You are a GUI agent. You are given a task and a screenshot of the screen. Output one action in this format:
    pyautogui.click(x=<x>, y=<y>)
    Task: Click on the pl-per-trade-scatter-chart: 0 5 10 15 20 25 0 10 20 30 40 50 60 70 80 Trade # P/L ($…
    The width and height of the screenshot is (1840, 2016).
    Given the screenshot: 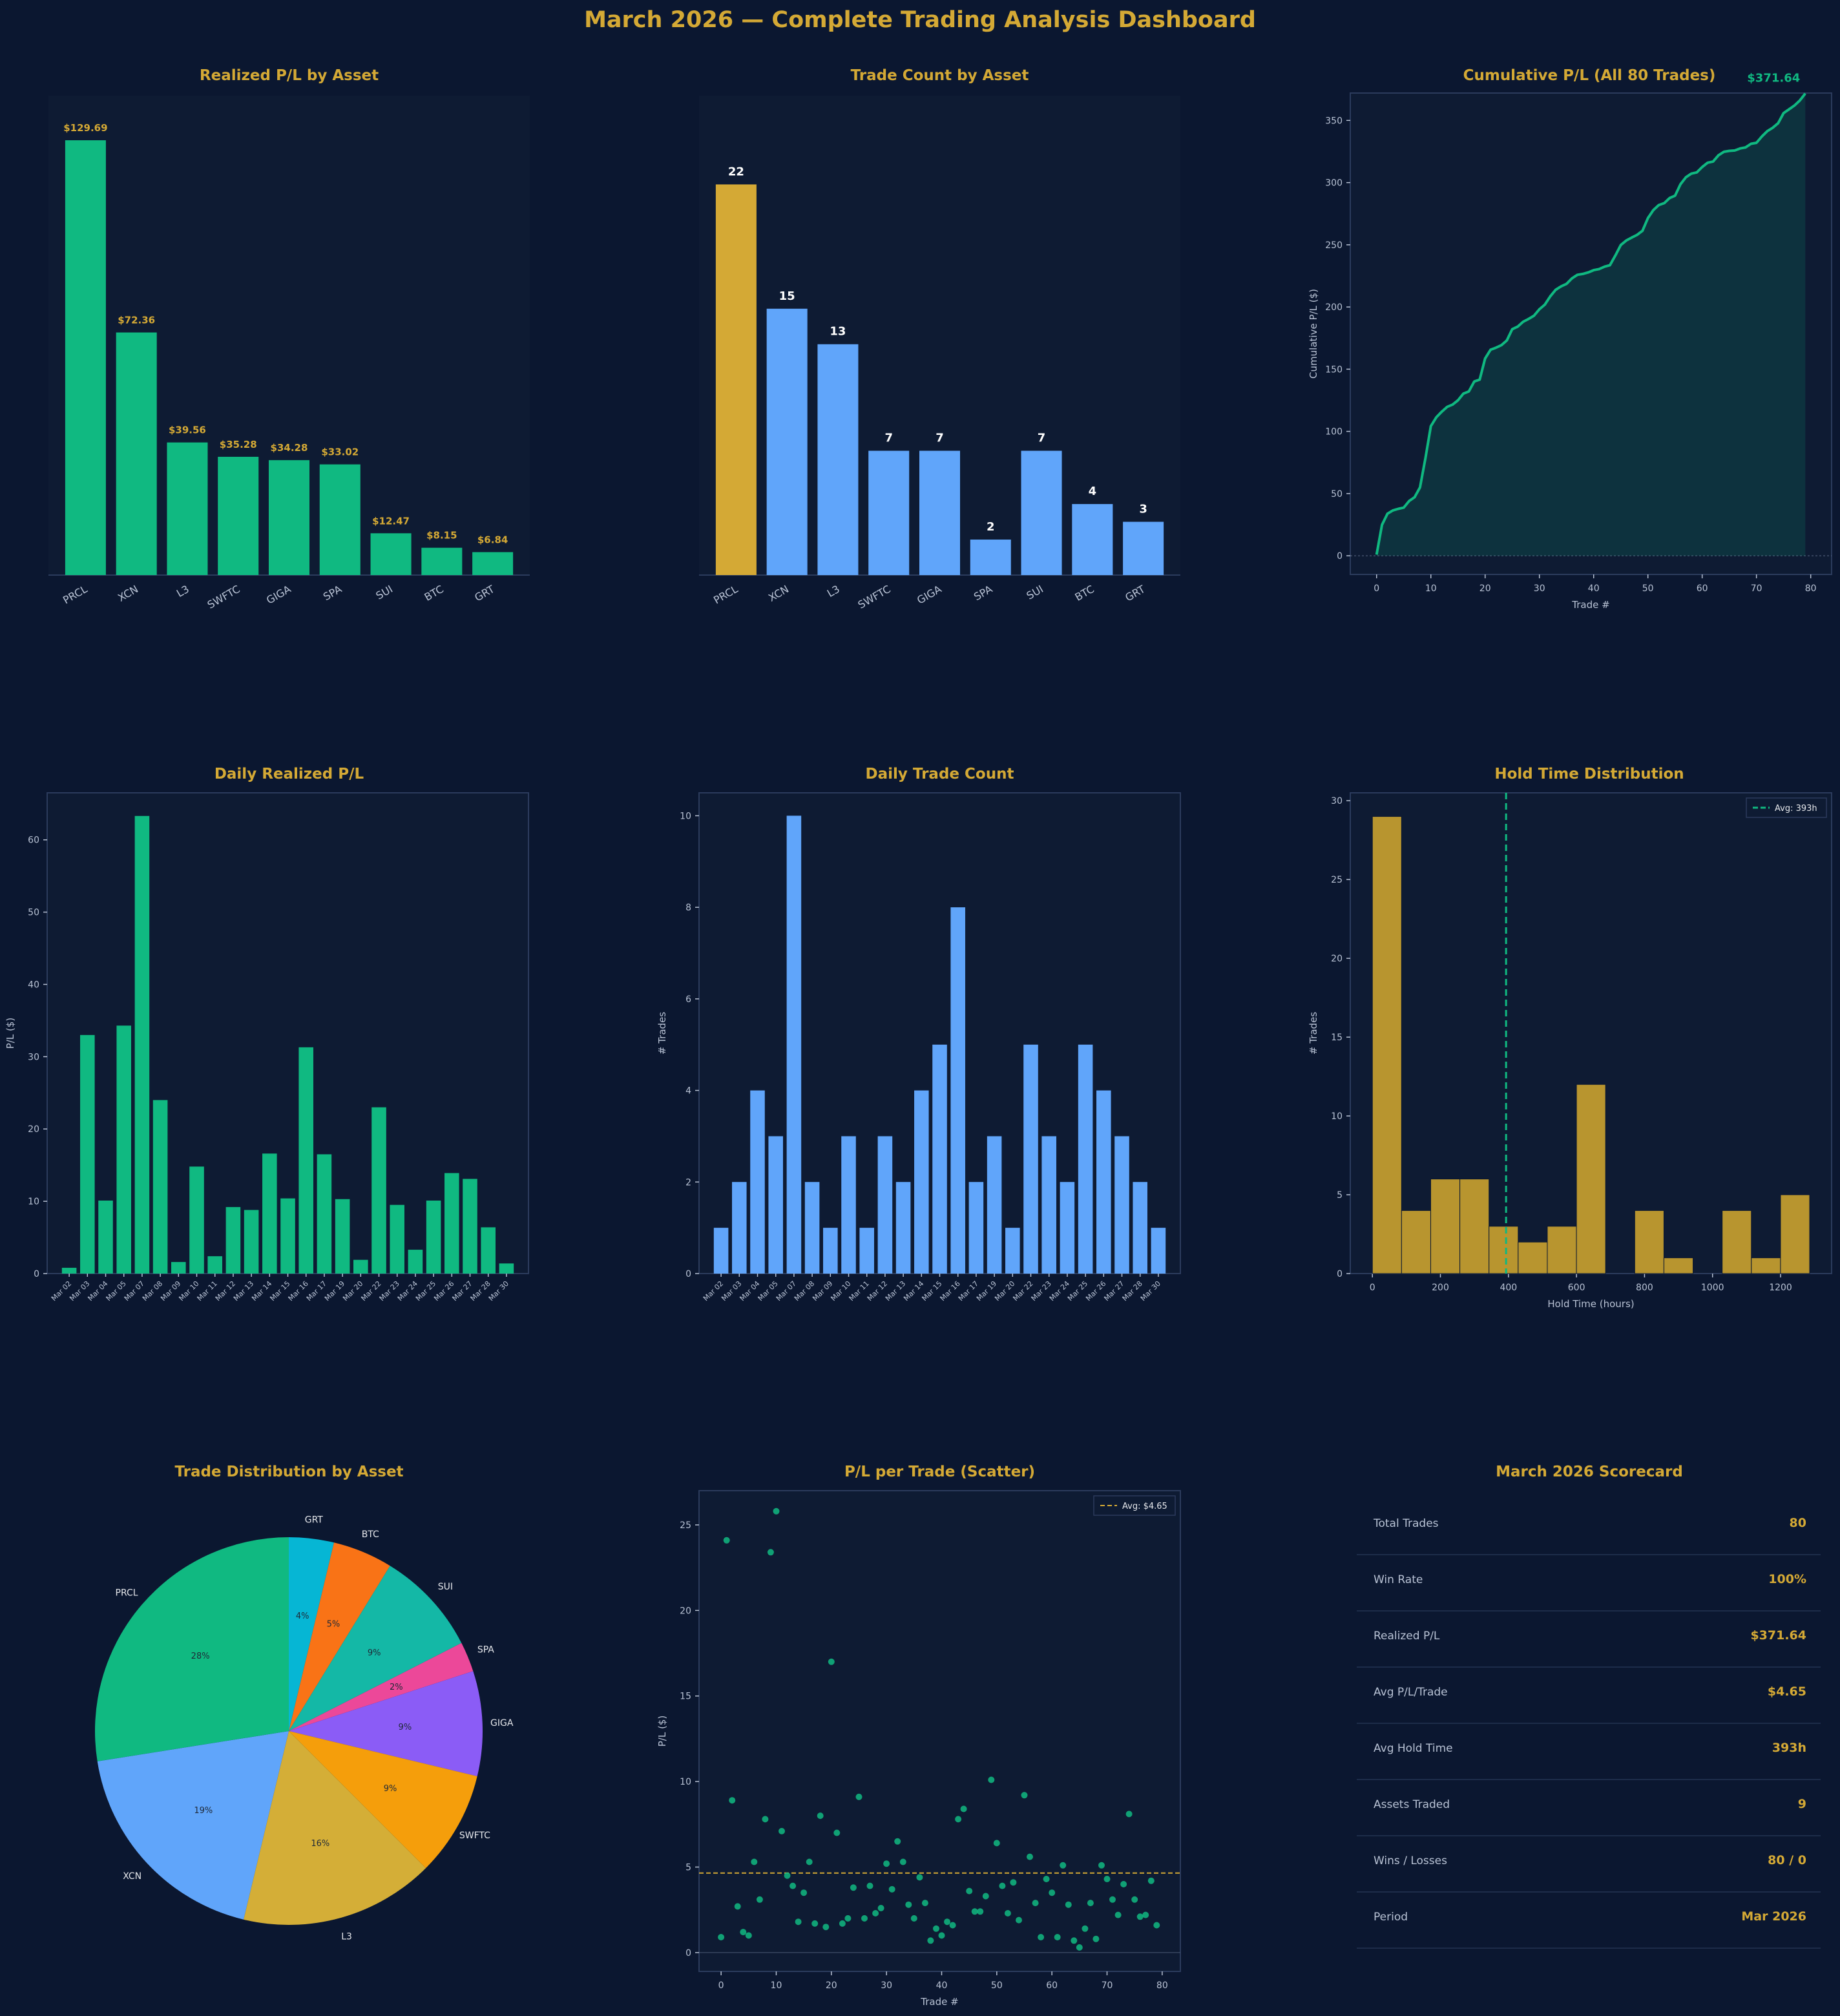 What is the action you would take?
    pyautogui.click(x=918, y=1749)
    